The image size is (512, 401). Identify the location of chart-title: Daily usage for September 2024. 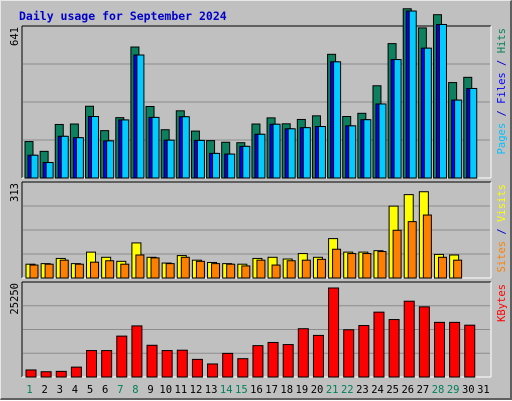
(123, 16).